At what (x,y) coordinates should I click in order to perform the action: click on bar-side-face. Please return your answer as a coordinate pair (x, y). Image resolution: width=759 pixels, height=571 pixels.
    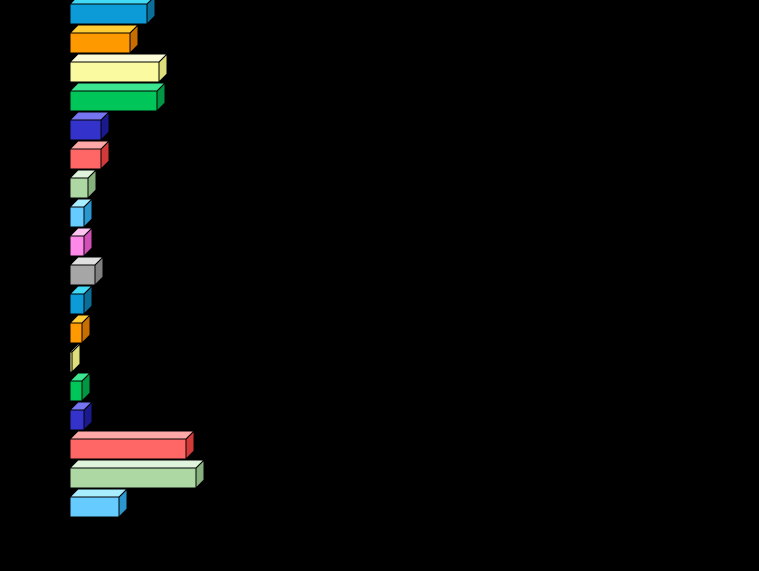
    Looking at the image, I should click on (151, 13).